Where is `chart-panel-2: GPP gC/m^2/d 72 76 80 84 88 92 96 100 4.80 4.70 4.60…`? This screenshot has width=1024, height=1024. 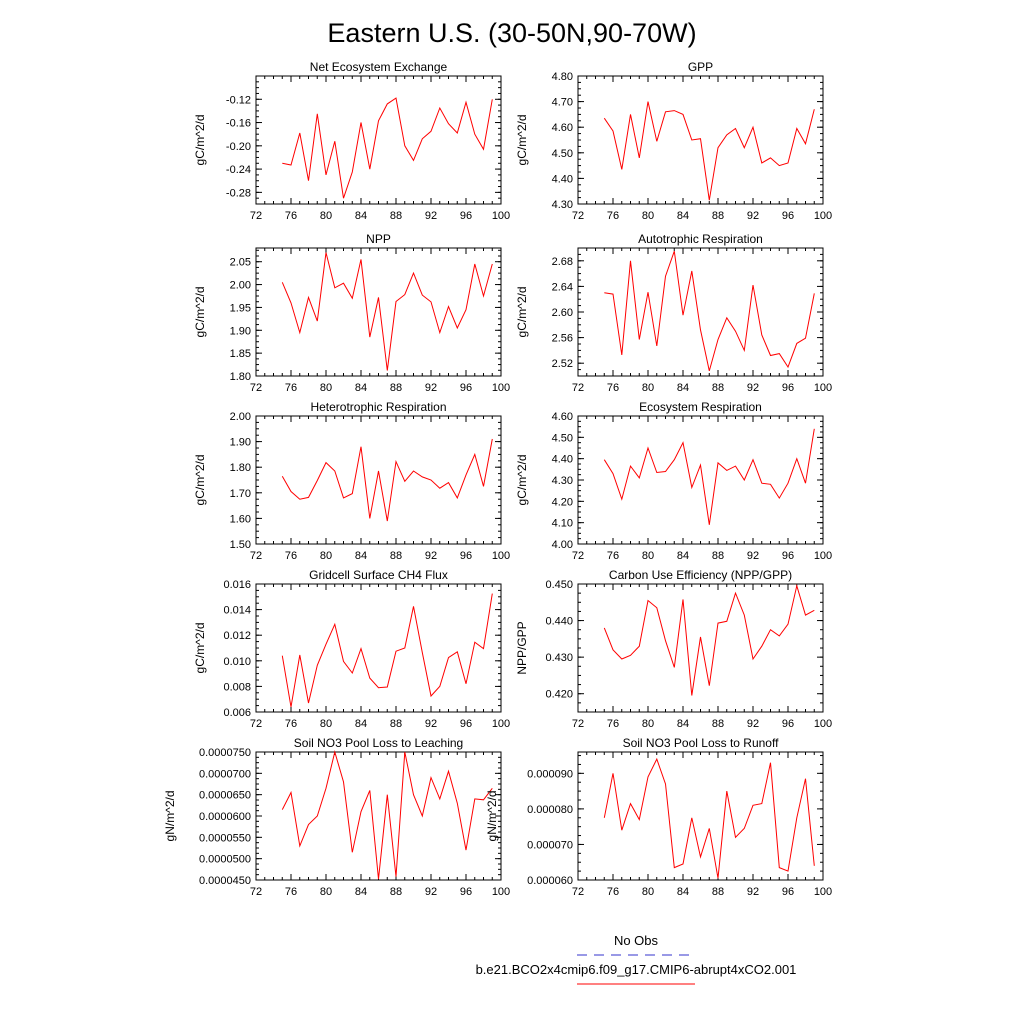 chart-panel-2: GPP gC/m^2/d 72 76 80 84 88 92 96 100 4.80 4.70 4.60… is located at coordinates (673, 141).